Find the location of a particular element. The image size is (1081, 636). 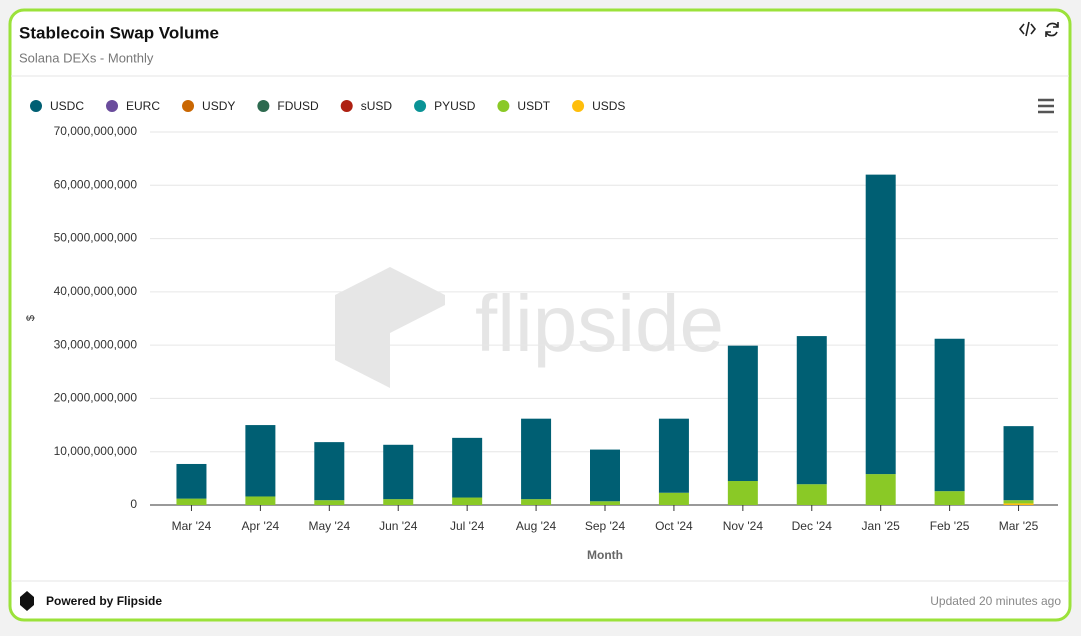

y-tick-label: 10,000,000,000 is located at coordinates (96, 451).